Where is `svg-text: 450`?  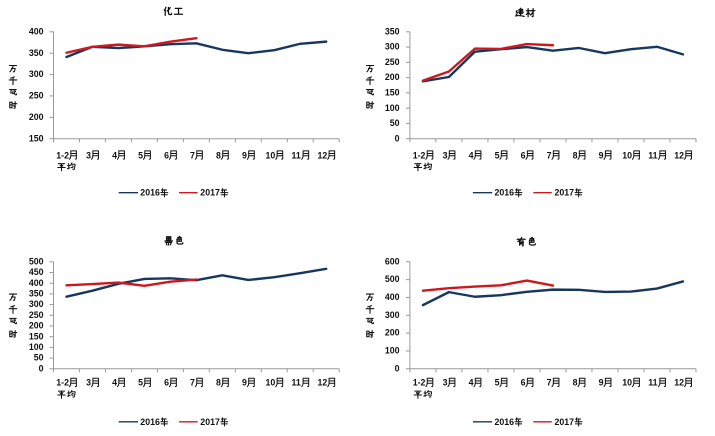
svg-text: 450 is located at coordinates (36, 272).